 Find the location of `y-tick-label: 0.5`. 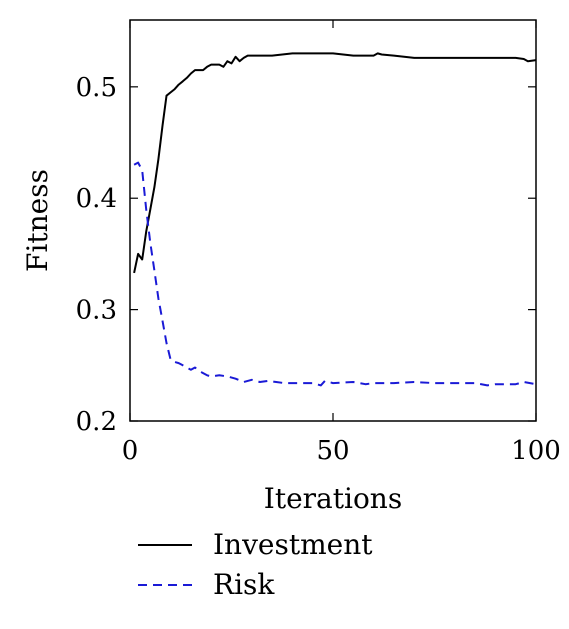

y-tick-label: 0.5 is located at coordinates (96, 88).